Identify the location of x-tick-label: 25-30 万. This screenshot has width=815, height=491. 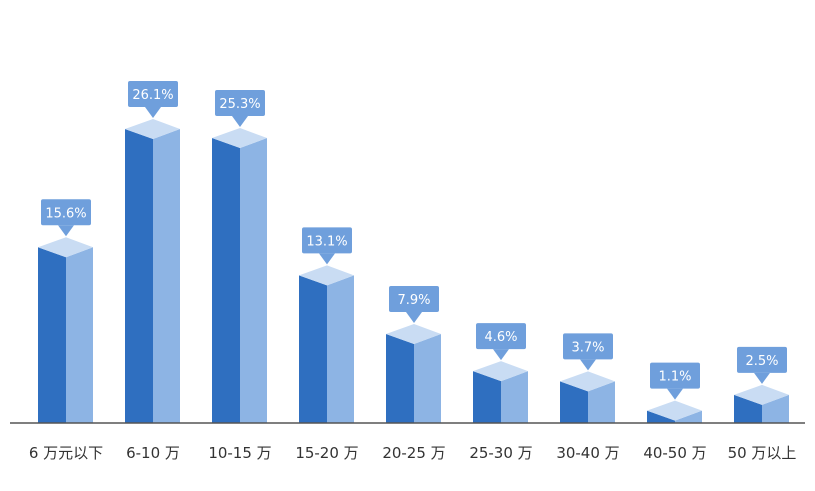
(500, 453).